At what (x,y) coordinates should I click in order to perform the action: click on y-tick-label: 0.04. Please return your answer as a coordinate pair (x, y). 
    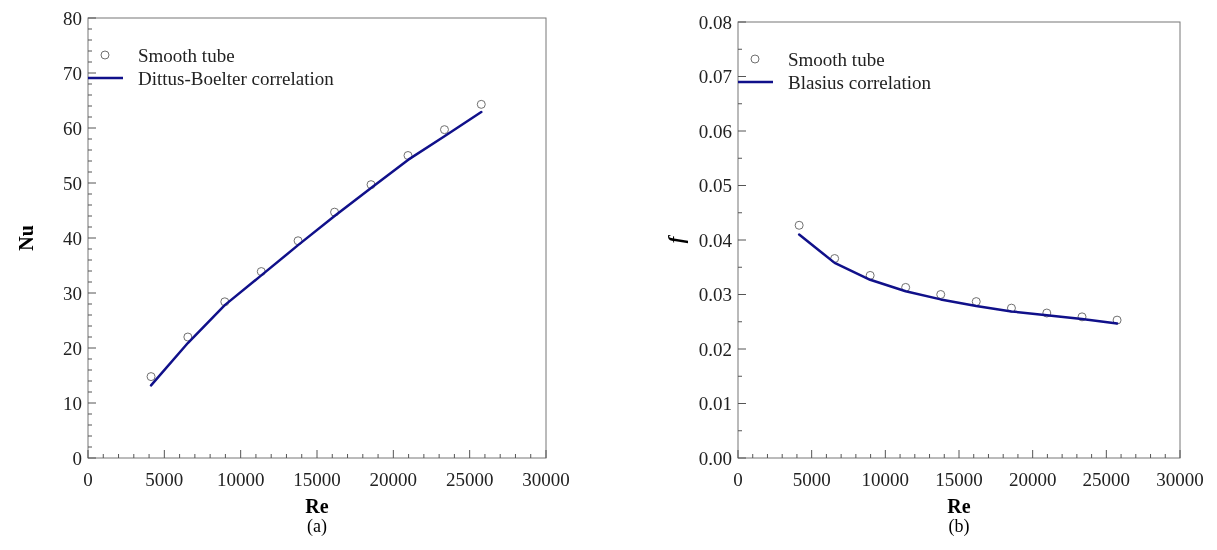
    Looking at the image, I should click on (715, 240).